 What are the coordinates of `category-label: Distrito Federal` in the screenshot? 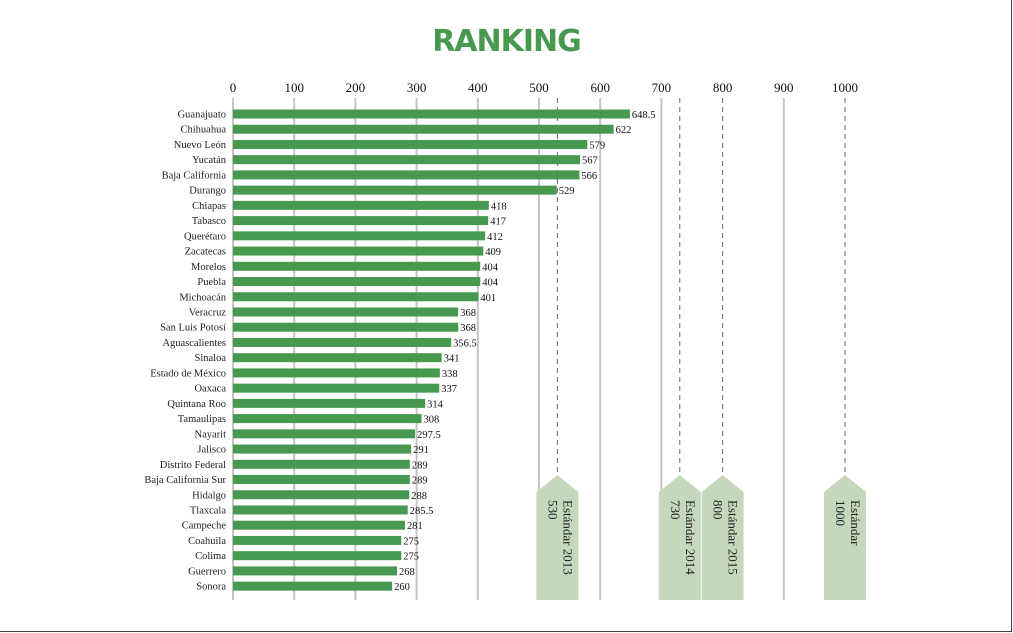 It's located at (193, 465).